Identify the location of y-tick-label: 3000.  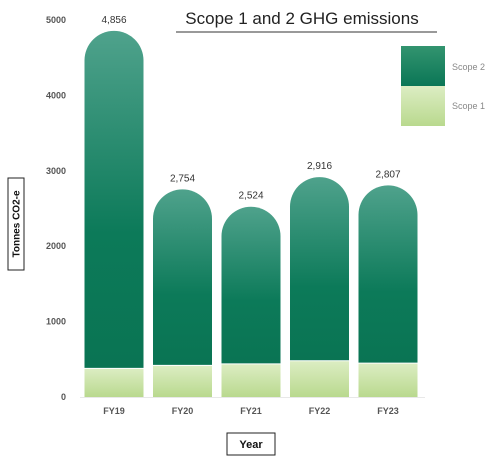
(56, 171).